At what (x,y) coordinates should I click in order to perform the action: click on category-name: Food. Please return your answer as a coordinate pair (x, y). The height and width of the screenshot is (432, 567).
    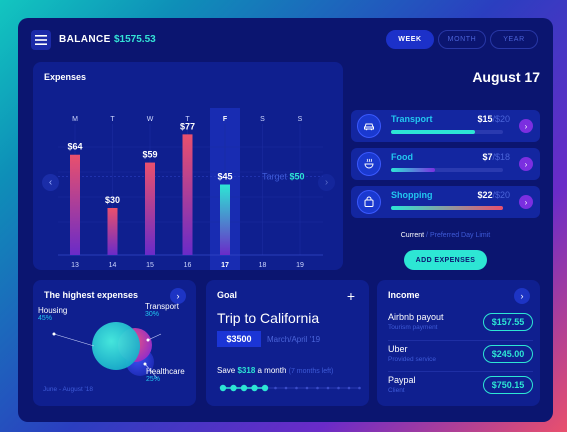
    Looking at the image, I should click on (402, 157).